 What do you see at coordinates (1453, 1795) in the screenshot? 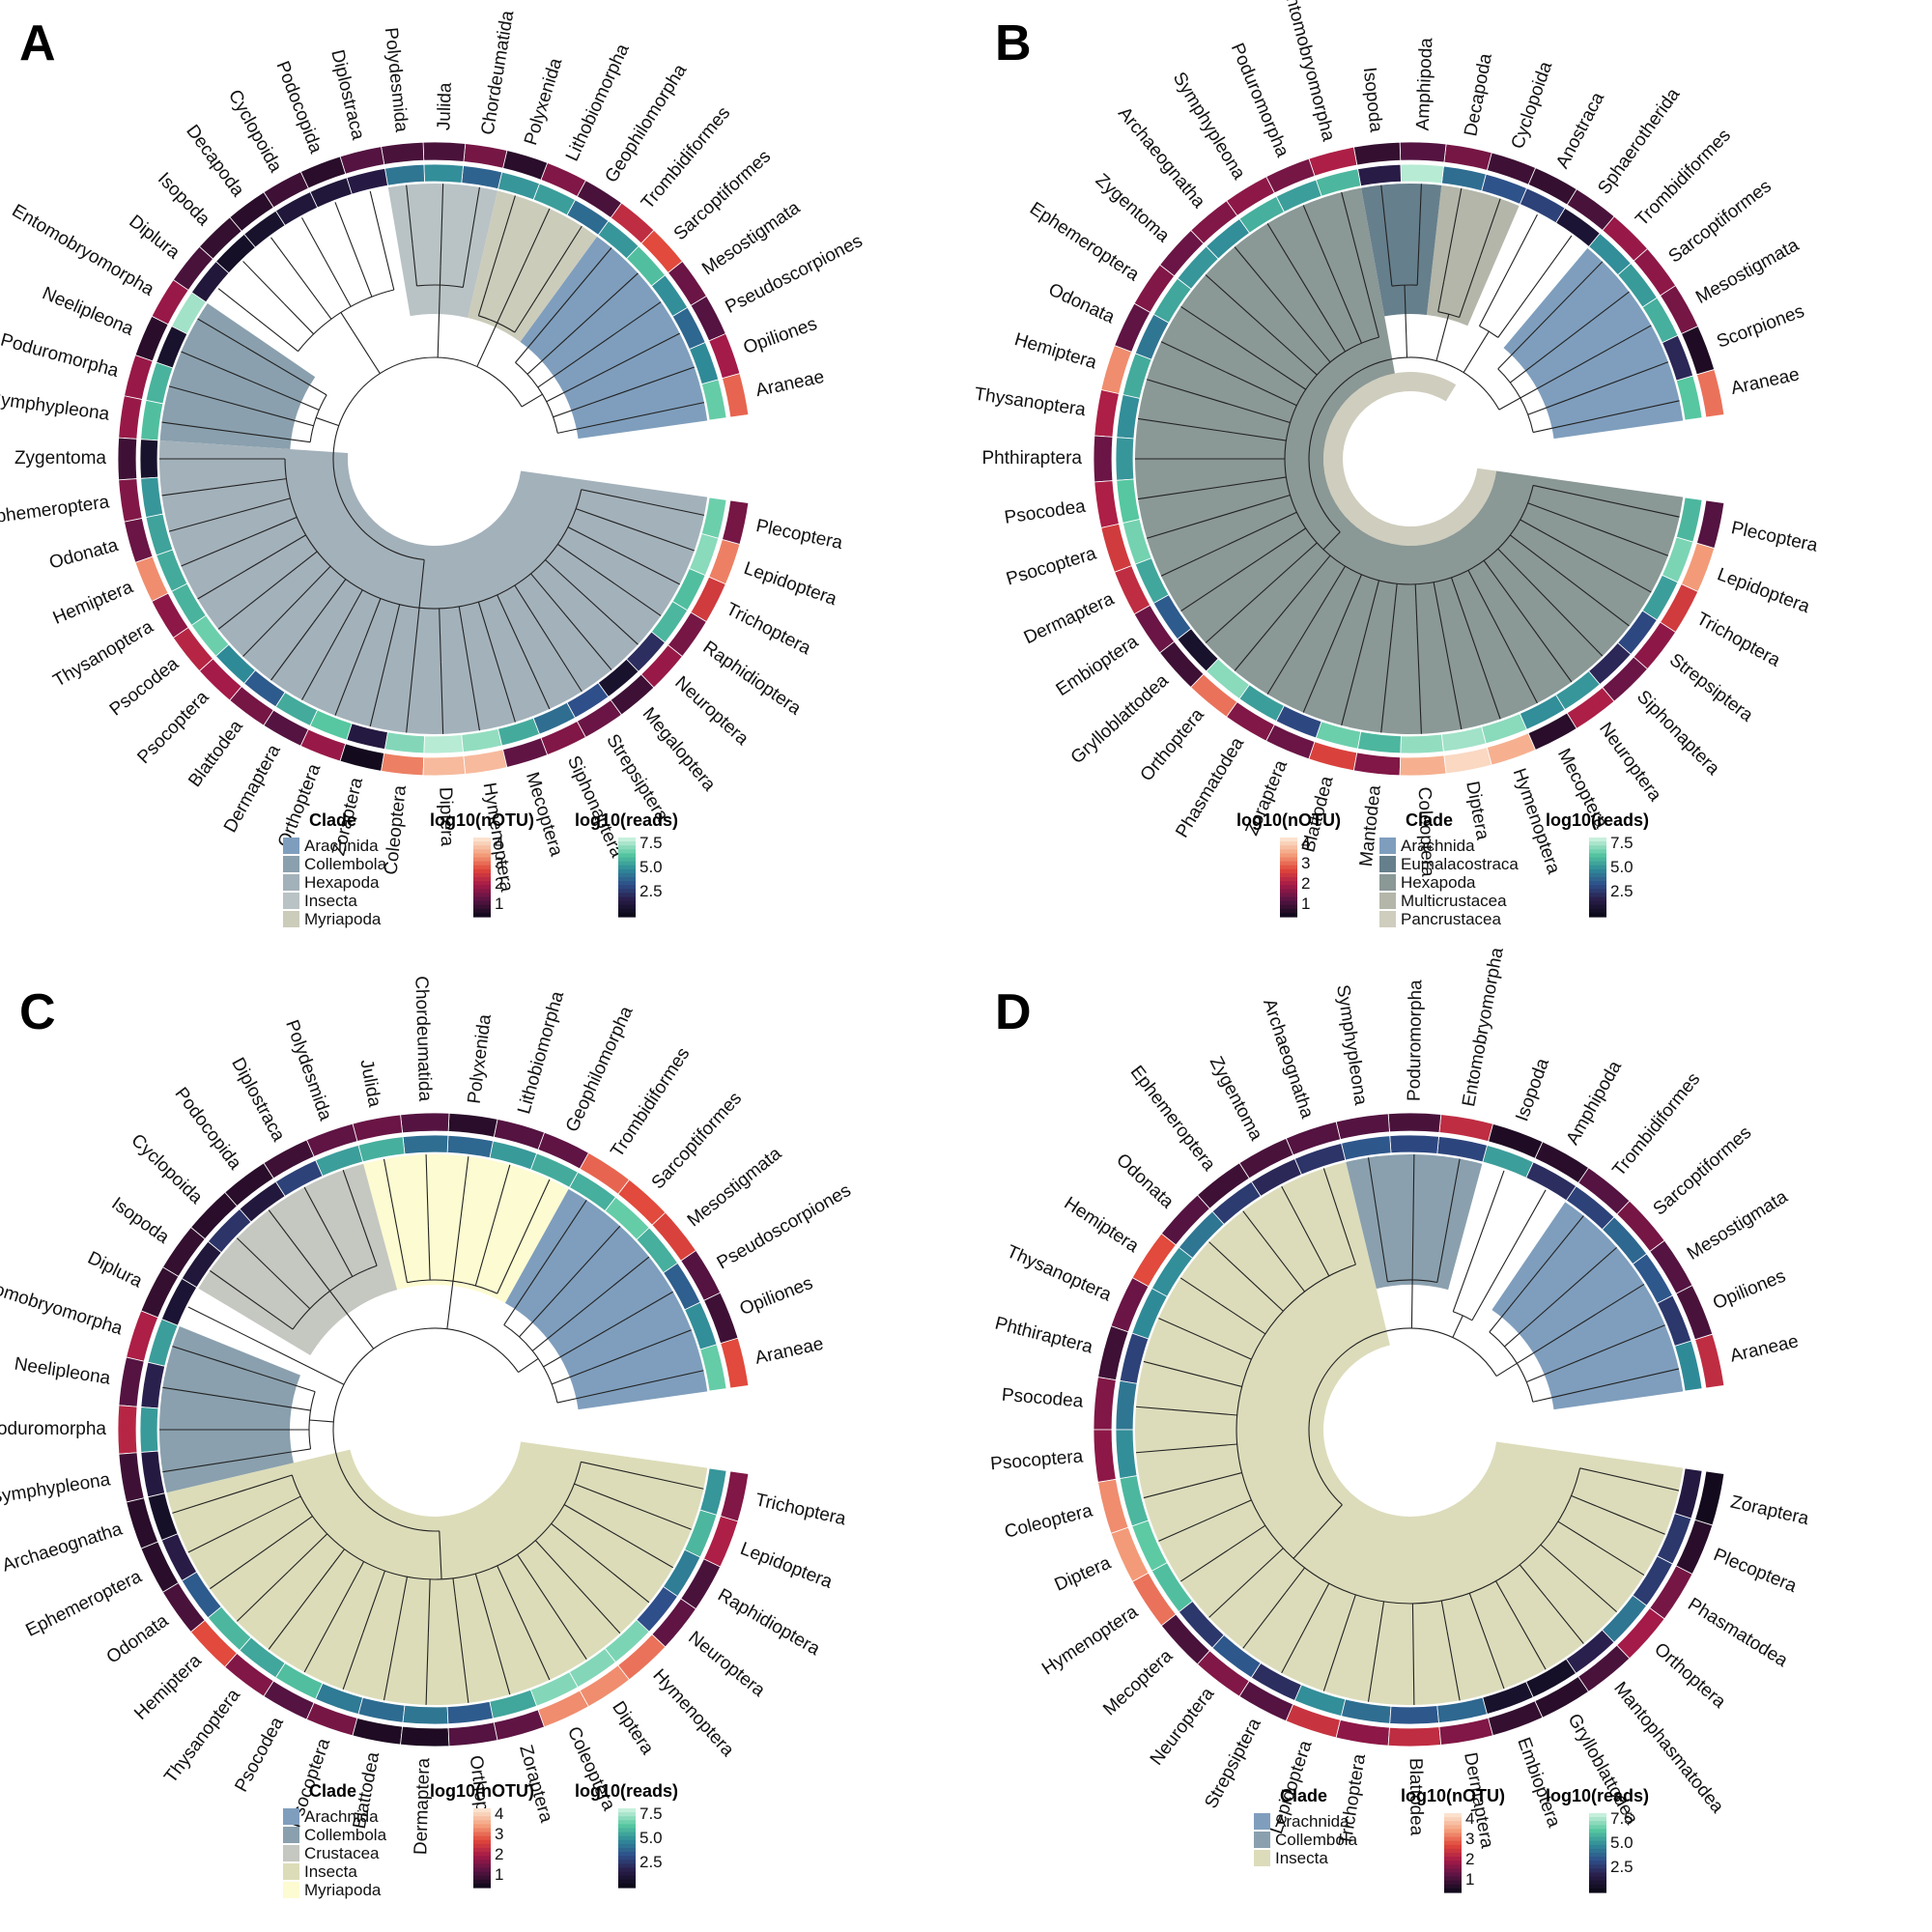
I see `legend-notu-title: log10(nOTU)` at bounding box center [1453, 1795].